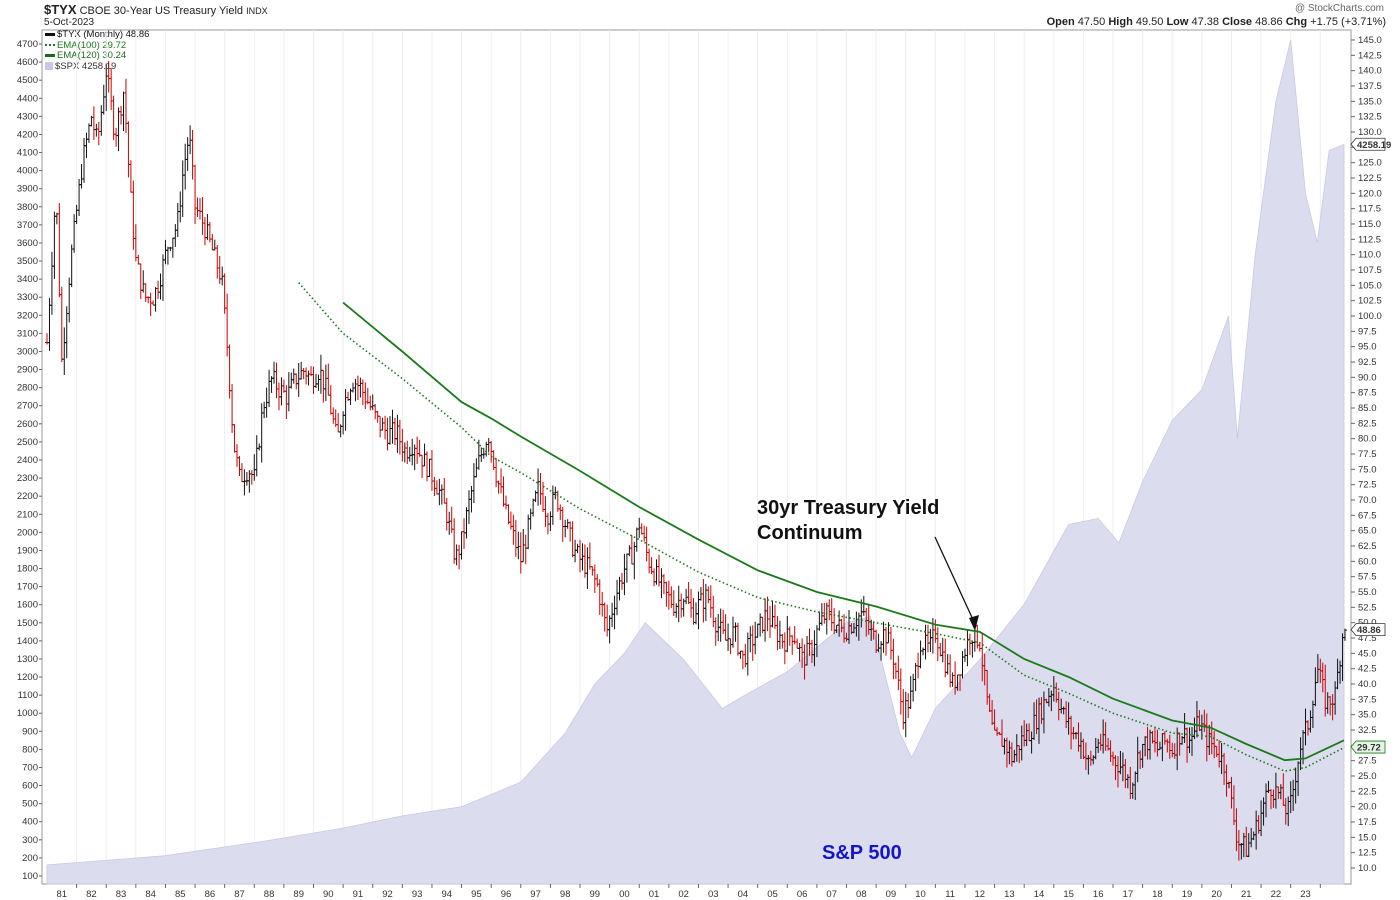 Image resolution: width=1400 pixels, height=900 pixels. What do you see at coordinates (772, 894) in the screenshot?
I see `x-tick-label: 05` at bounding box center [772, 894].